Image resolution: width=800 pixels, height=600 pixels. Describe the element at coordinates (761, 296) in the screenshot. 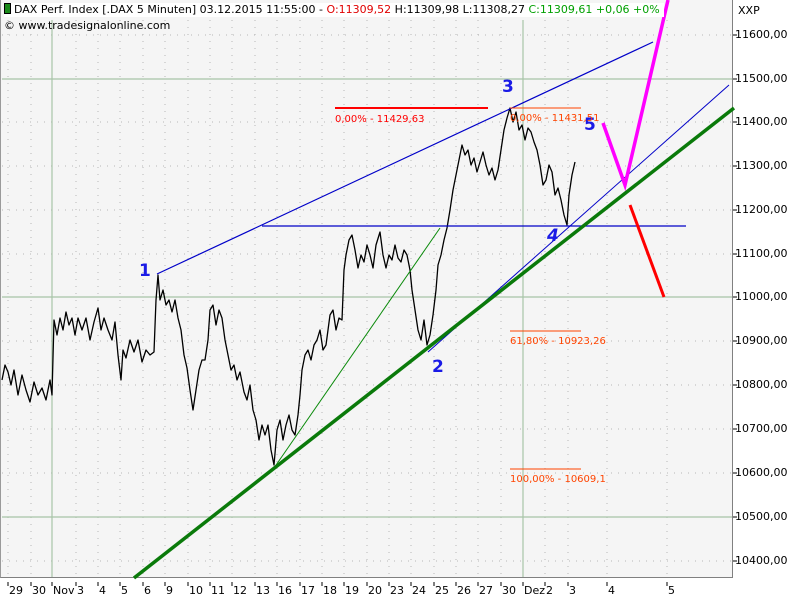

I see `y-tick-label: 11000,00` at that location.